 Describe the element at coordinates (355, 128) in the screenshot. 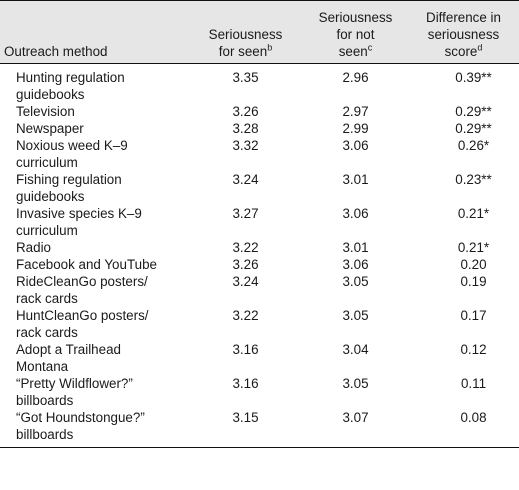

I see `cell-not-seen-value: 2.99` at that location.